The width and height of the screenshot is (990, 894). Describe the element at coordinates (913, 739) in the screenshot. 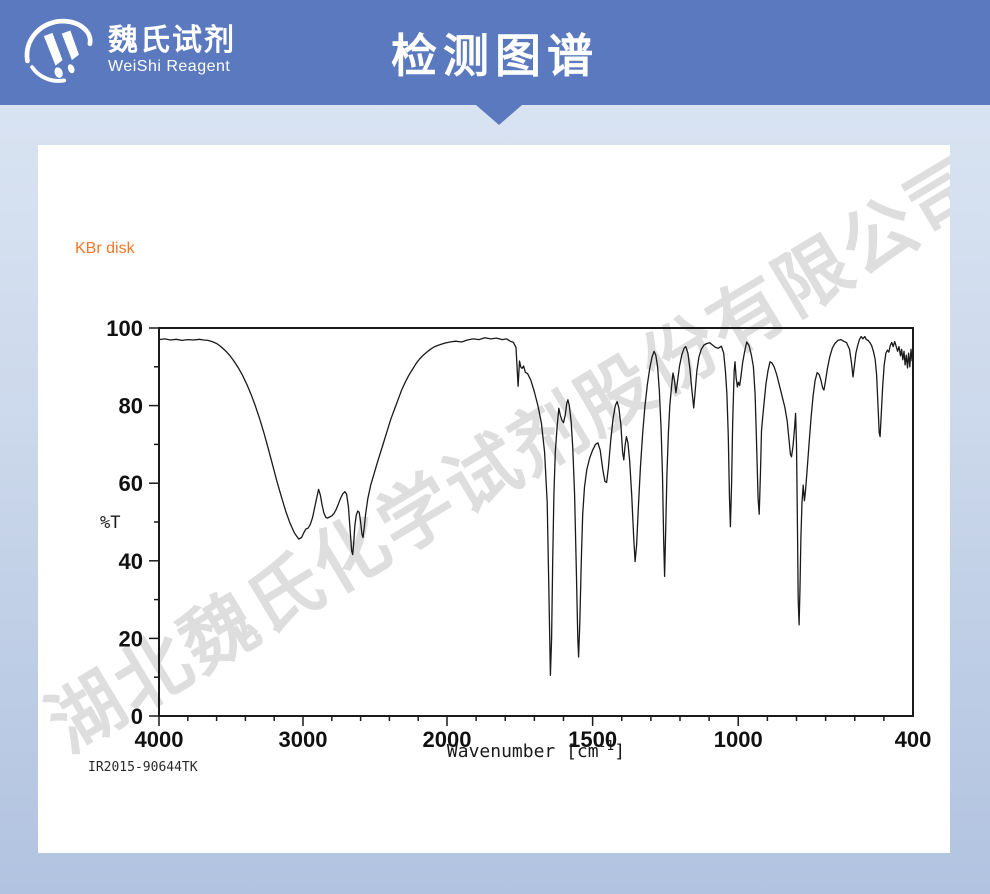

I see `x-tick-label: 400` at that location.